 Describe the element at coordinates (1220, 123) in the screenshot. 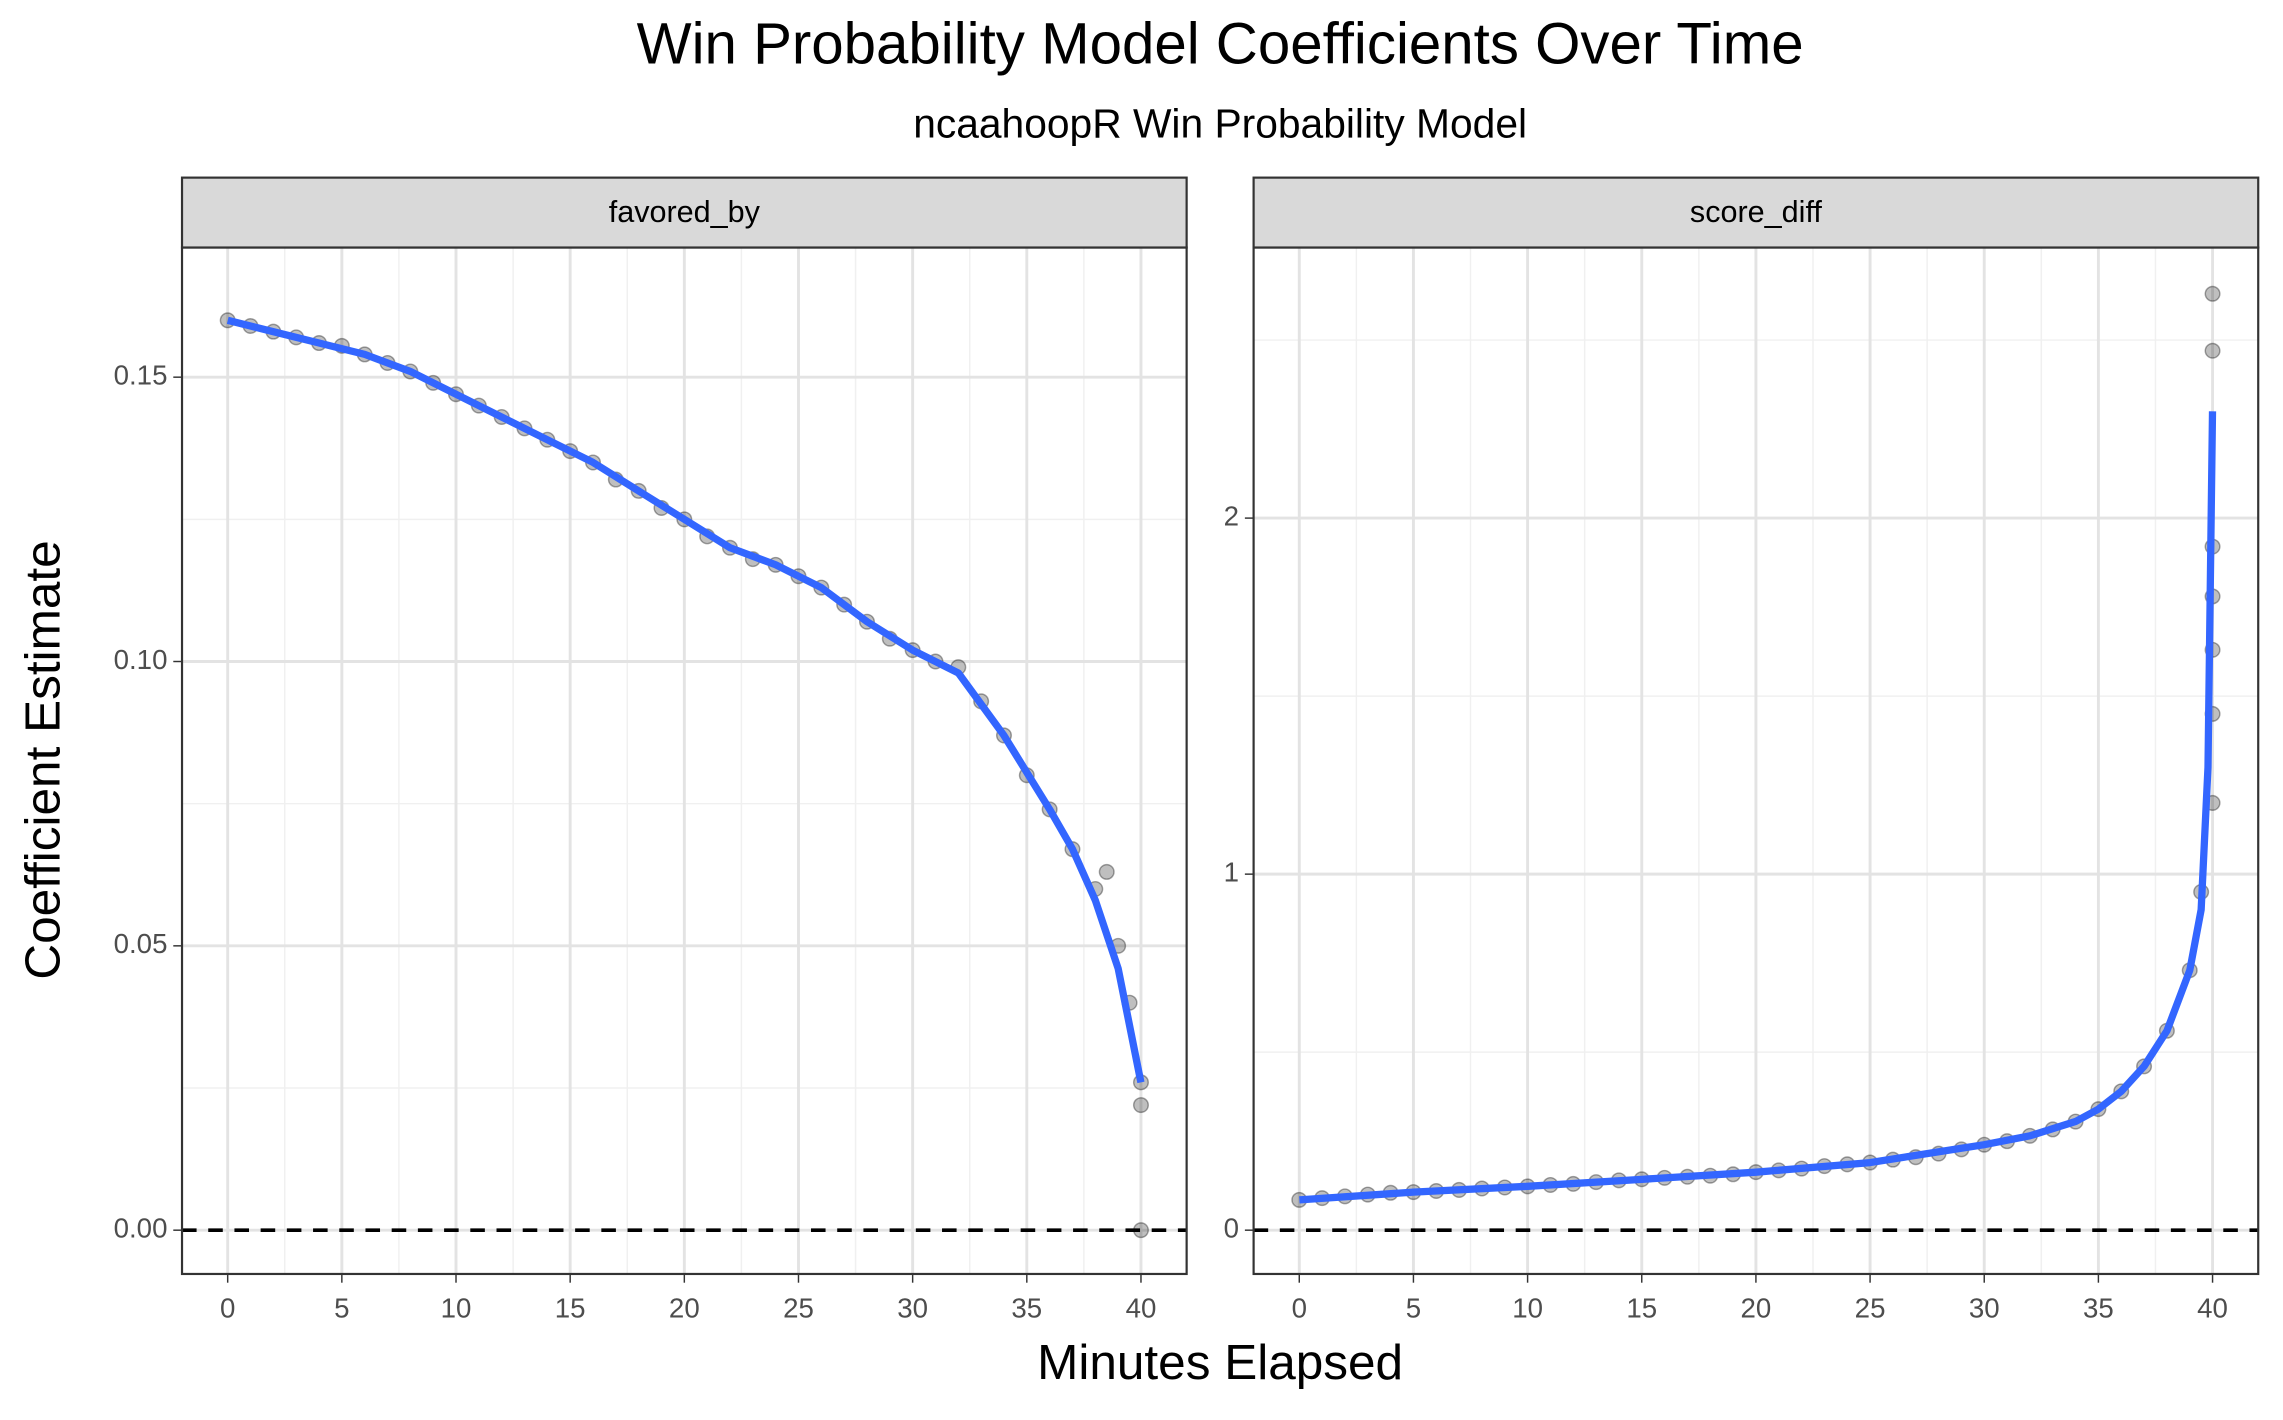

I see `chart-subtitle: ncaahoopR Win Probability Model` at that location.